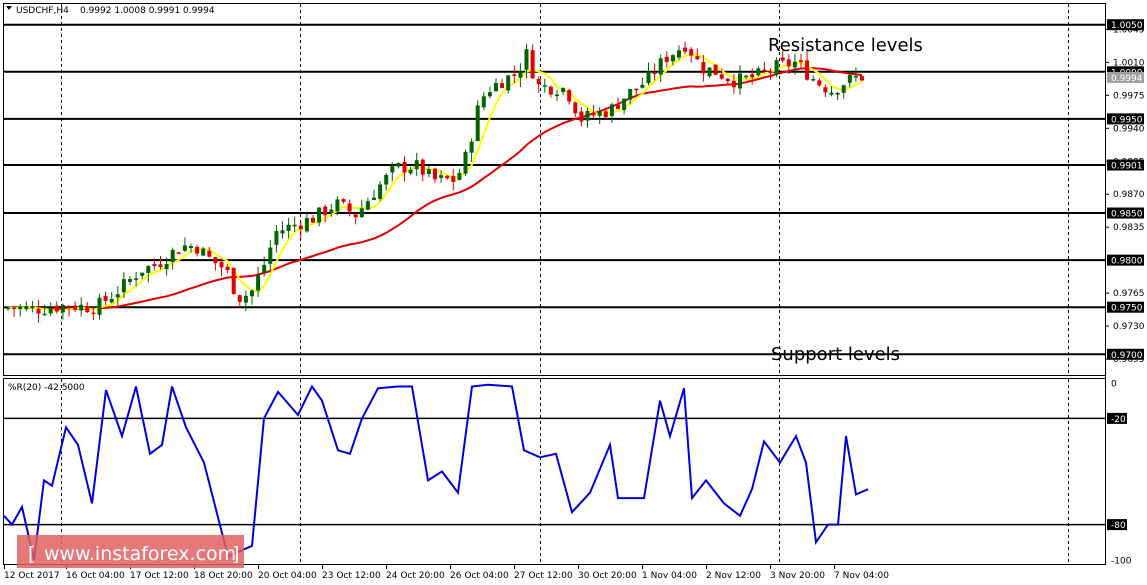  What do you see at coordinates (9, 8) in the screenshot?
I see `chevron-down-icon` at bounding box center [9, 8].